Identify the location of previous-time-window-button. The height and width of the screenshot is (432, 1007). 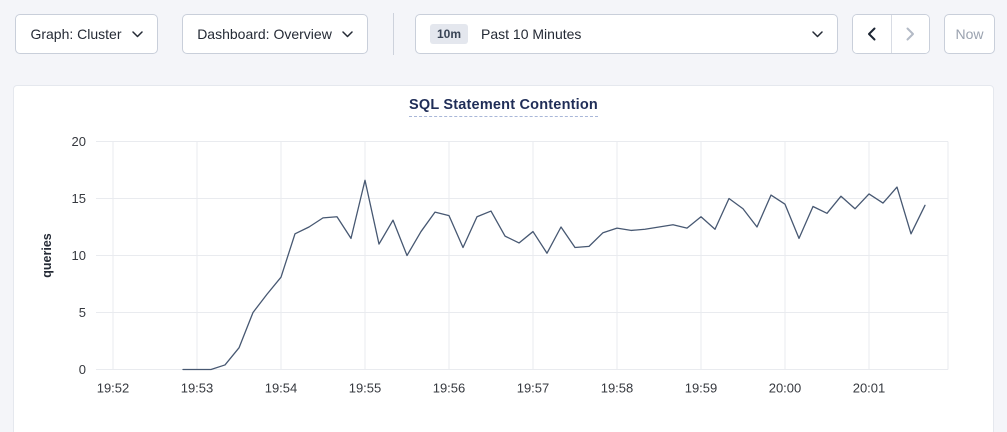
(872, 34).